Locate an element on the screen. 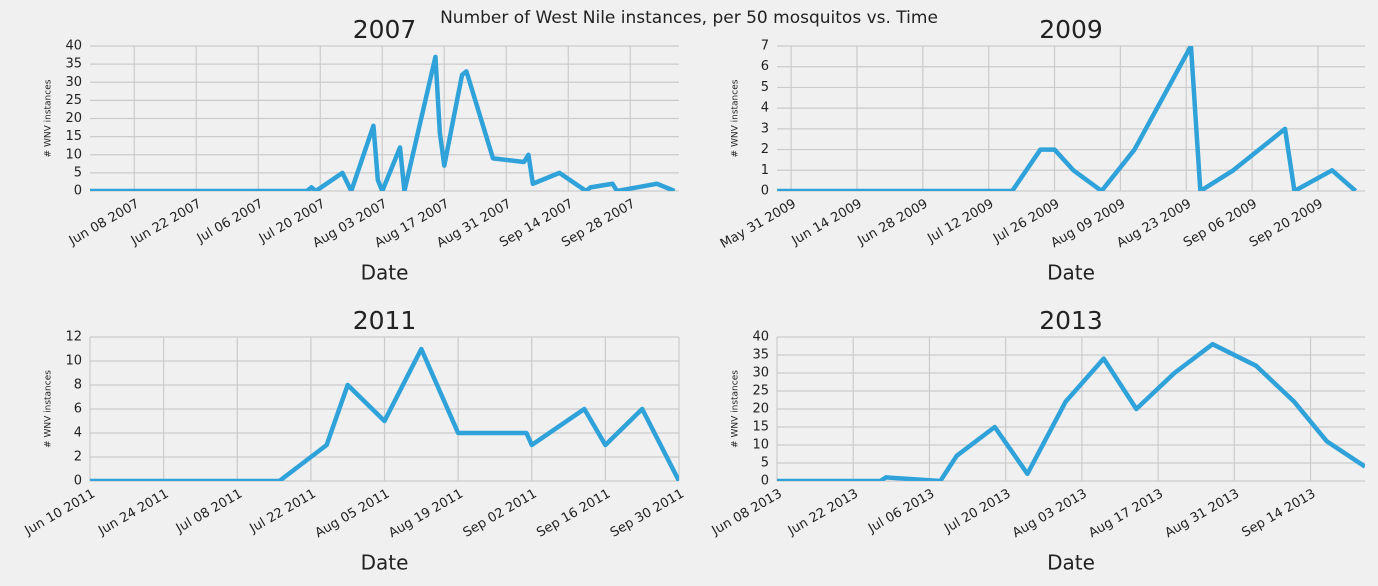 Image resolution: width=1378 pixels, height=586 pixels. y-tick-label: 1 is located at coordinates (765, 170).